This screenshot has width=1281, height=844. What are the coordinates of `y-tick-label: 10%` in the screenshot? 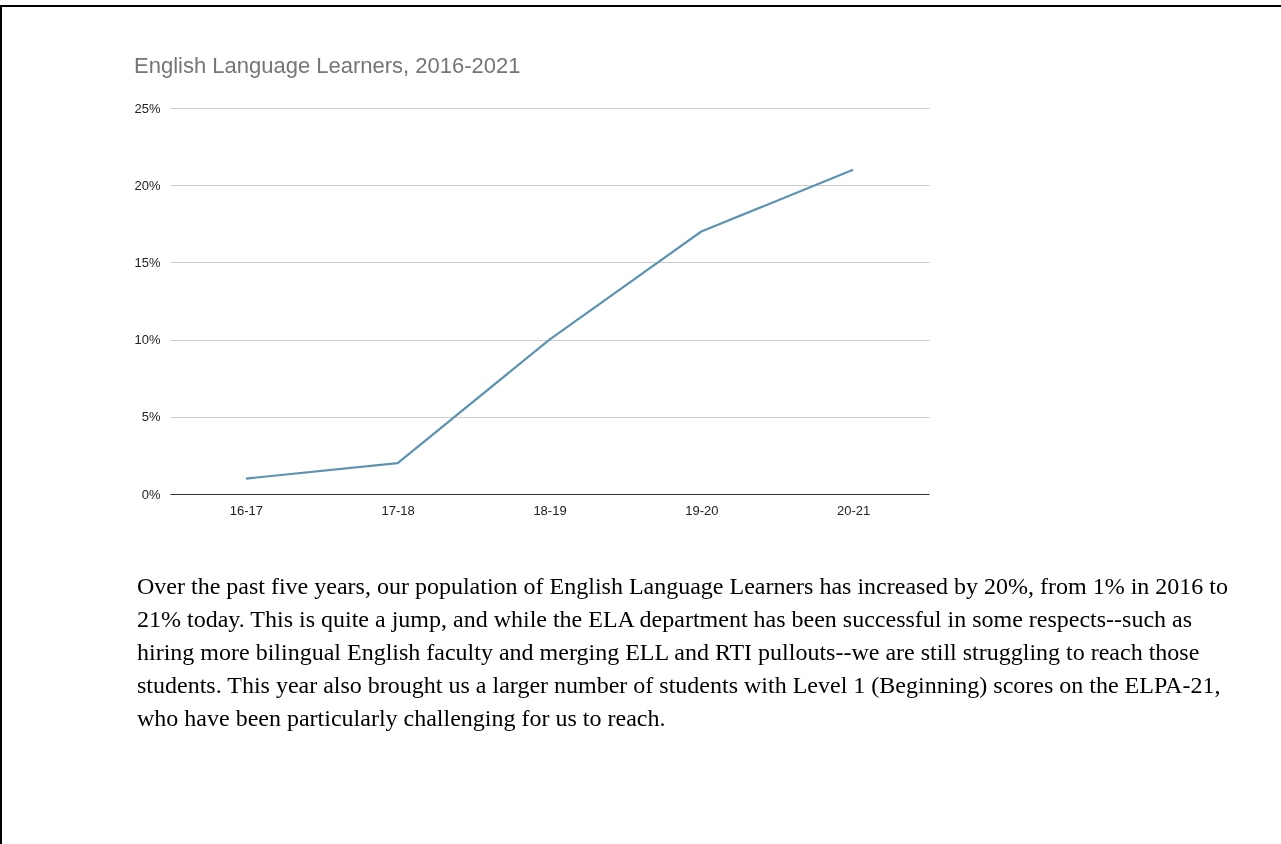 It's located at (147, 340).